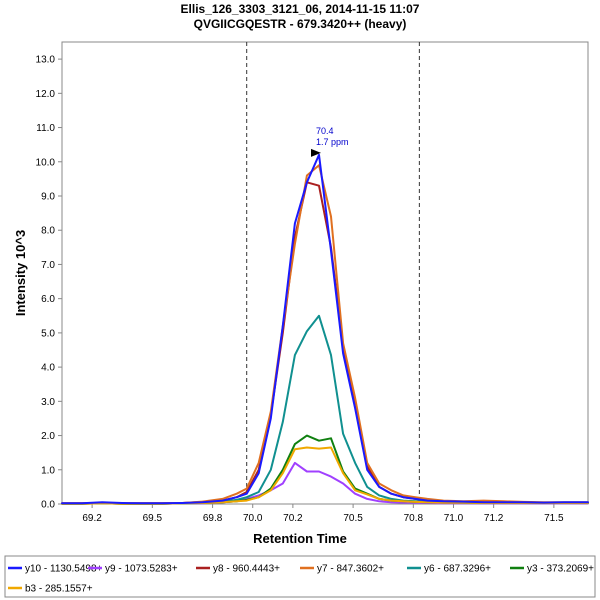 The width and height of the screenshot is (600, 600). Describe the element at coordinates (48, 436) in the screenshot. I see `y-tick-label: 2.0` at that location.